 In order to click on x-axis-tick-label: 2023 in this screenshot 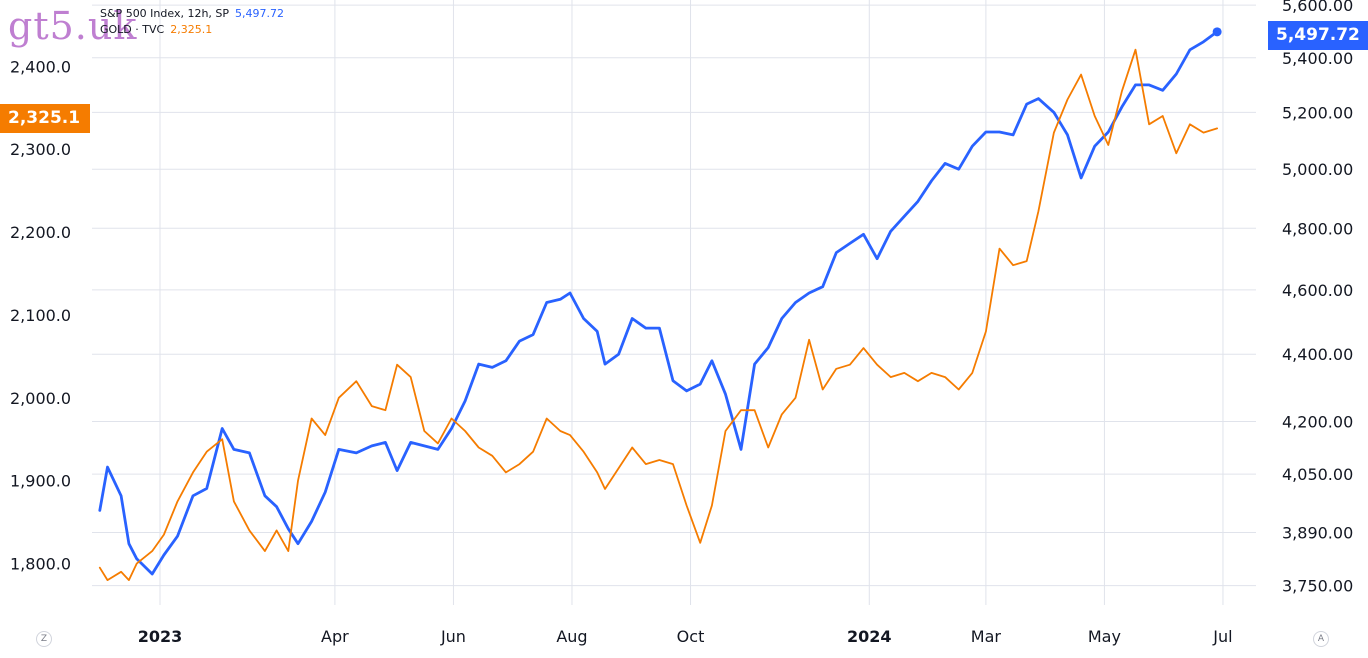, I will do `click(160, 636)`.